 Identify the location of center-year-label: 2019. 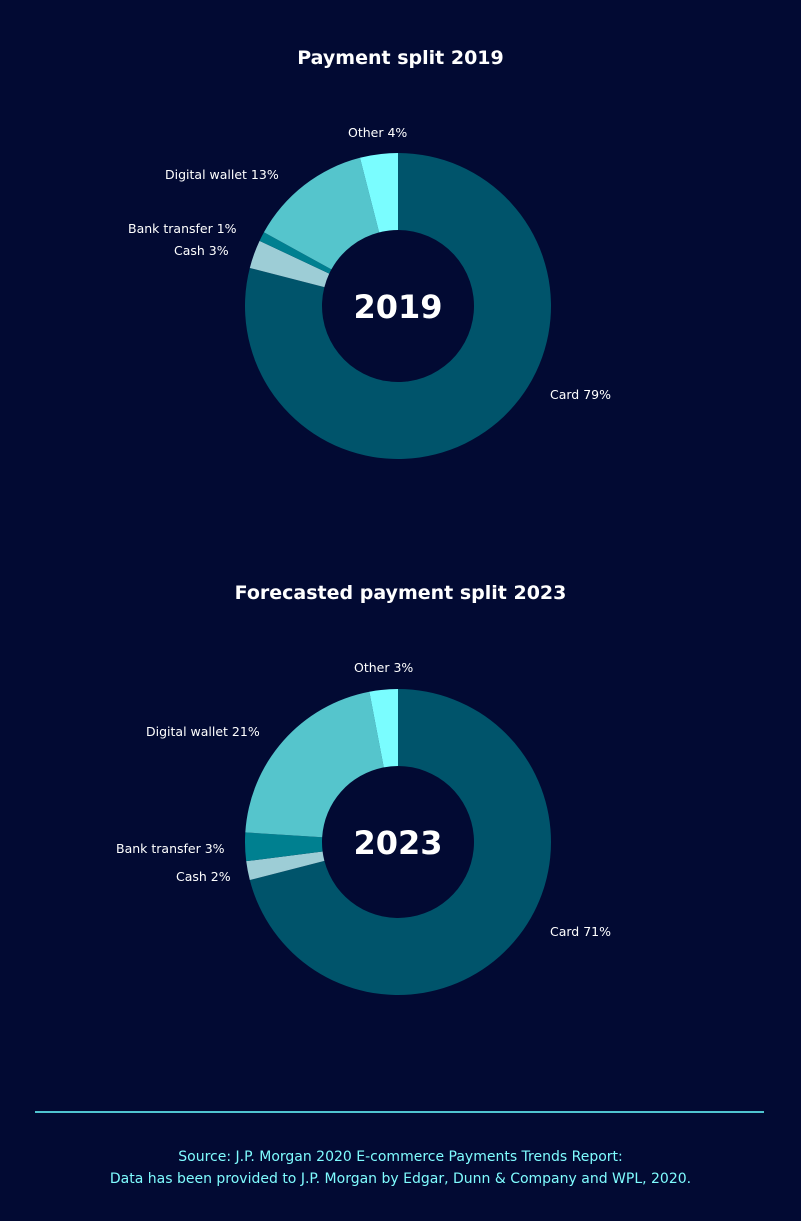
(397, 307).